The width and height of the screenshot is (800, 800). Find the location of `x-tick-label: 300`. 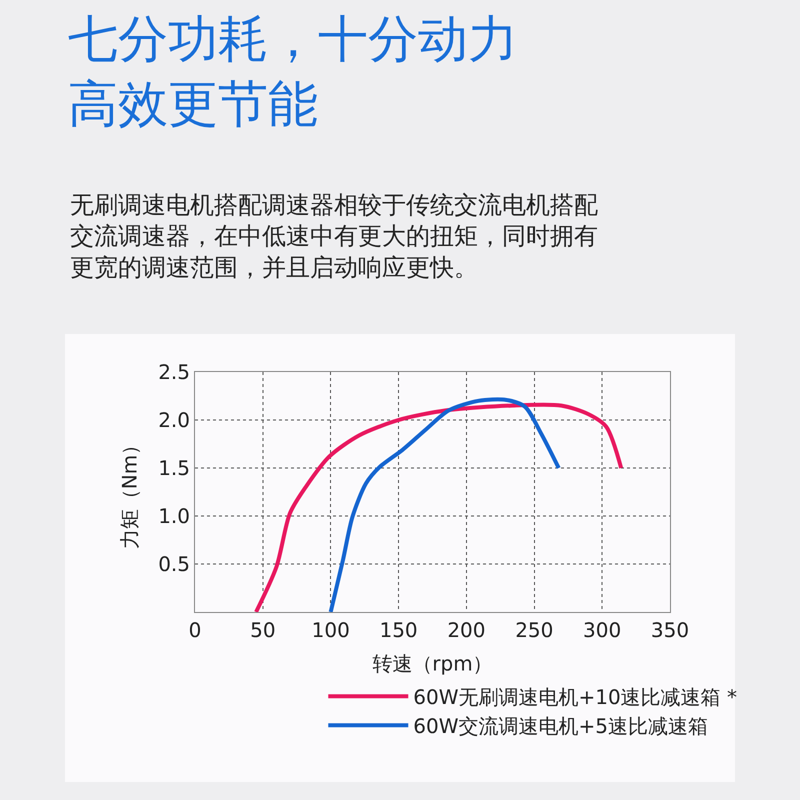

x-tick-label: 300 is located at coordinates (602, 630).